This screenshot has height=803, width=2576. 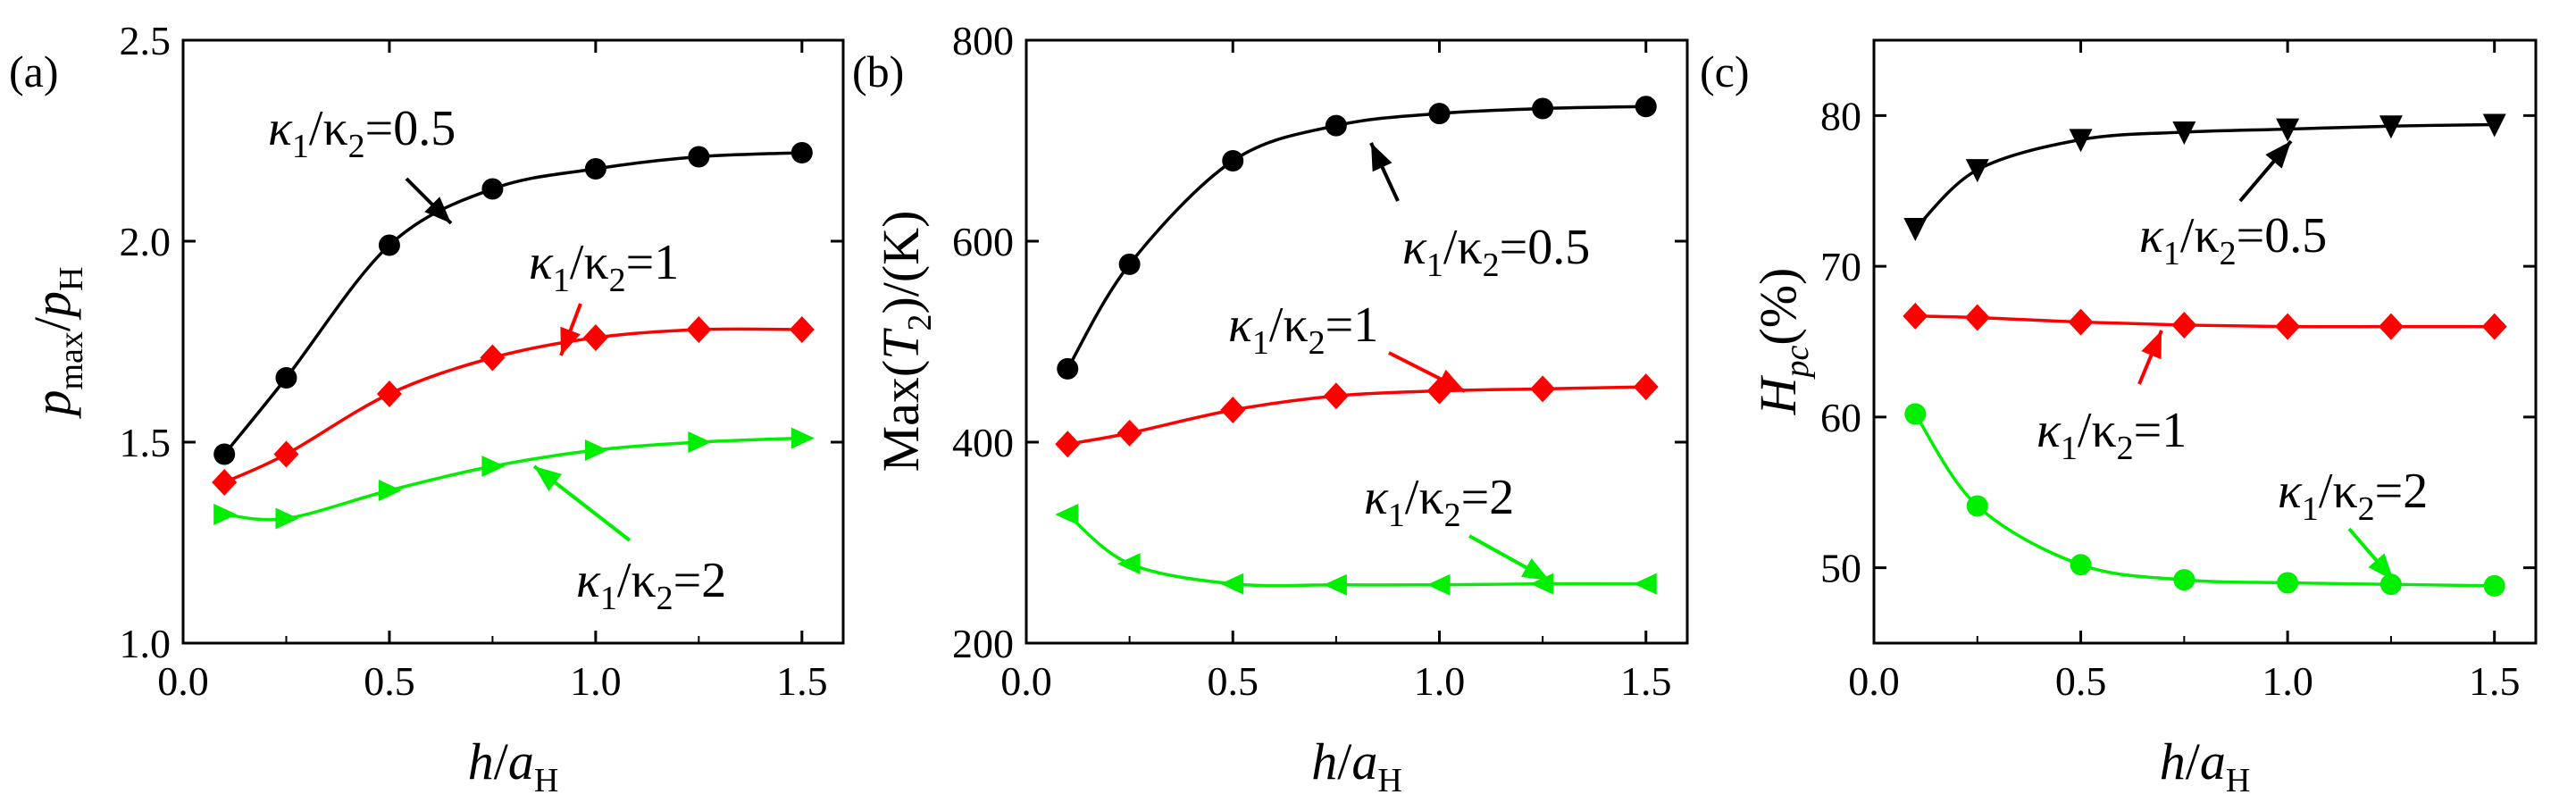 I want to click on x-tick-label: 1.5, so click(x=1646, y=681).